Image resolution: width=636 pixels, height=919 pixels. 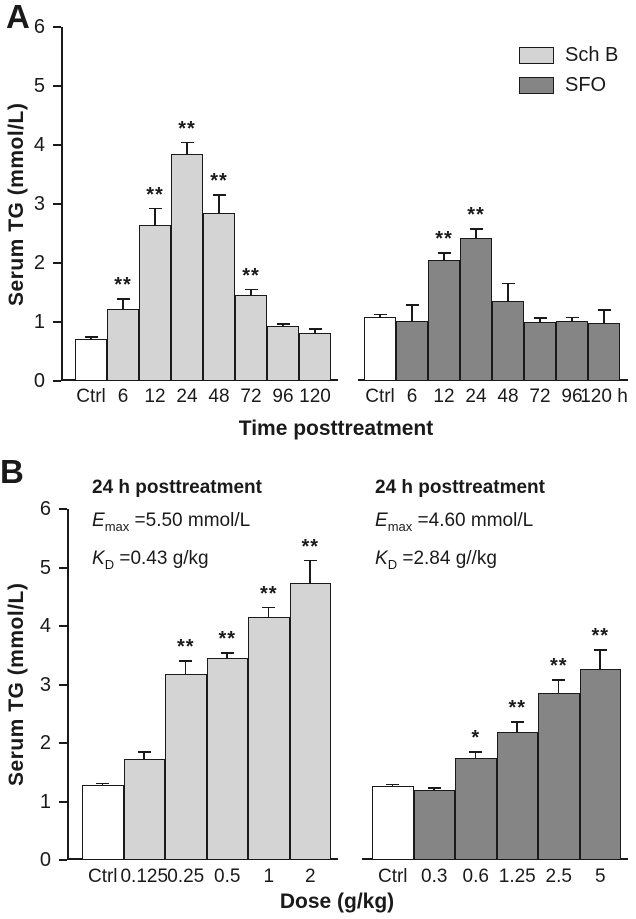 I want to click on y-tick-label: 4, so click(x=39, y=145).